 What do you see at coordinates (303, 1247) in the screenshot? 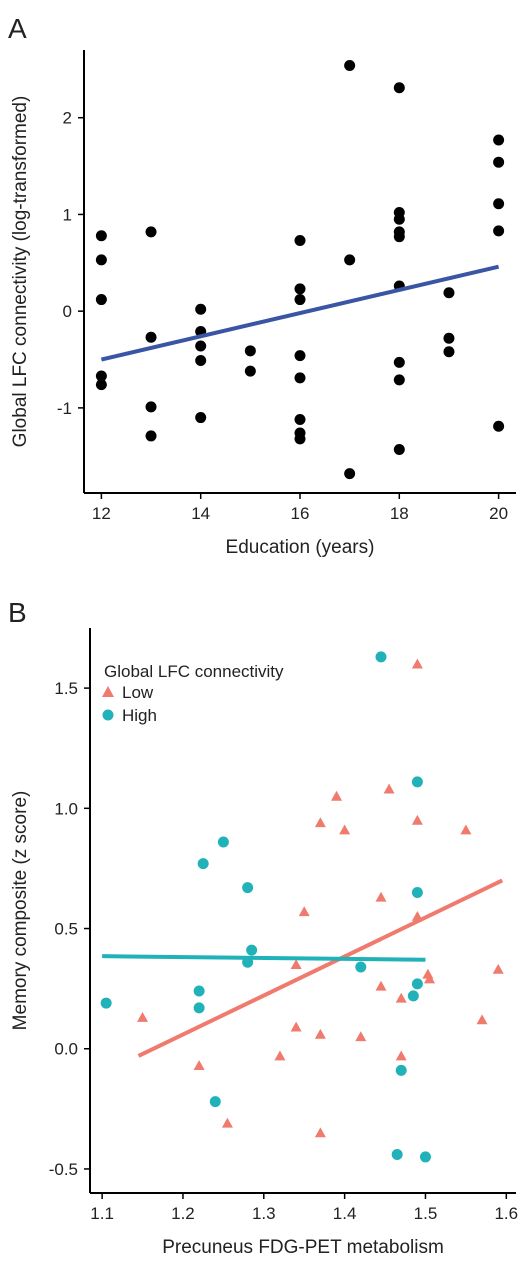
I see `panel-b-x-axis-title: Precuneus FDG-PET metabolism` at bounding box center [303, 1247].